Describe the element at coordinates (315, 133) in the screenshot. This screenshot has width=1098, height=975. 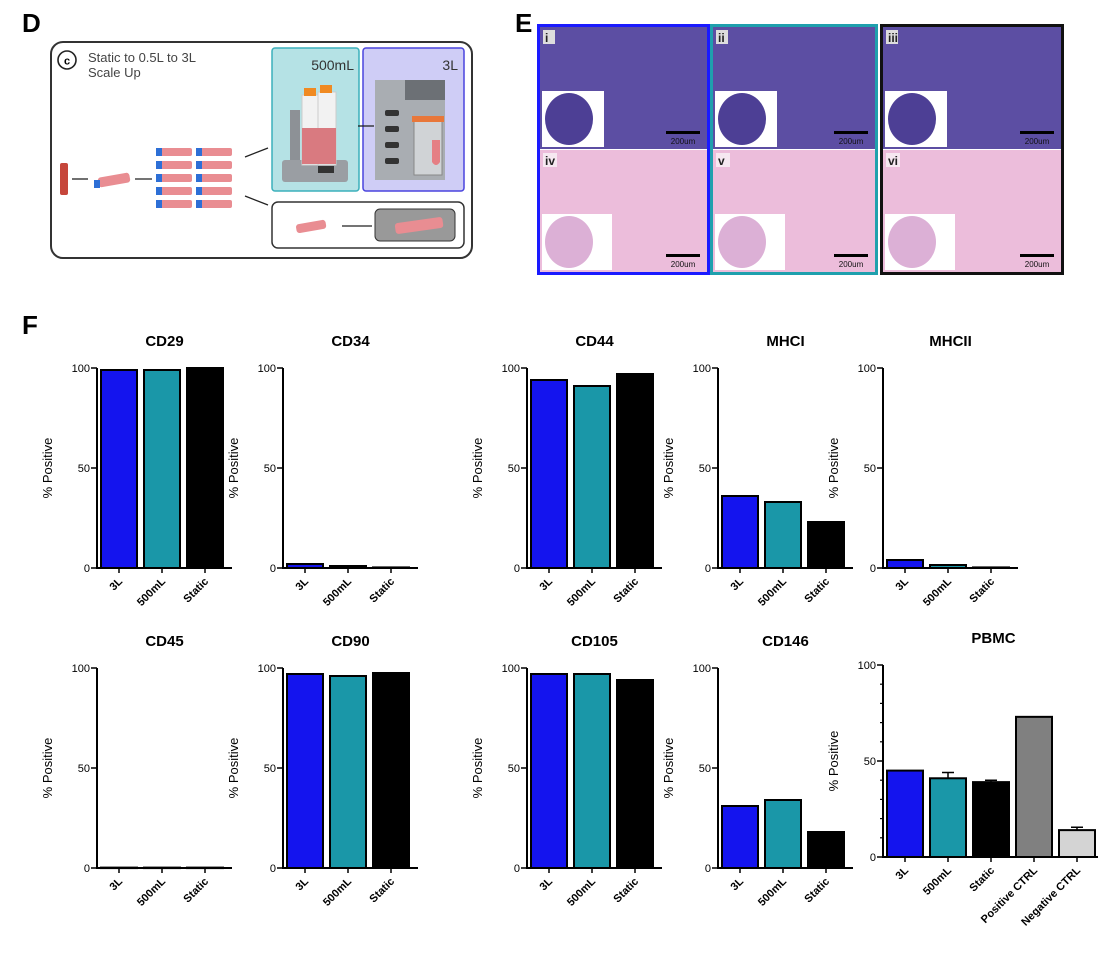
I see `shaker-flask-icon` at that location.